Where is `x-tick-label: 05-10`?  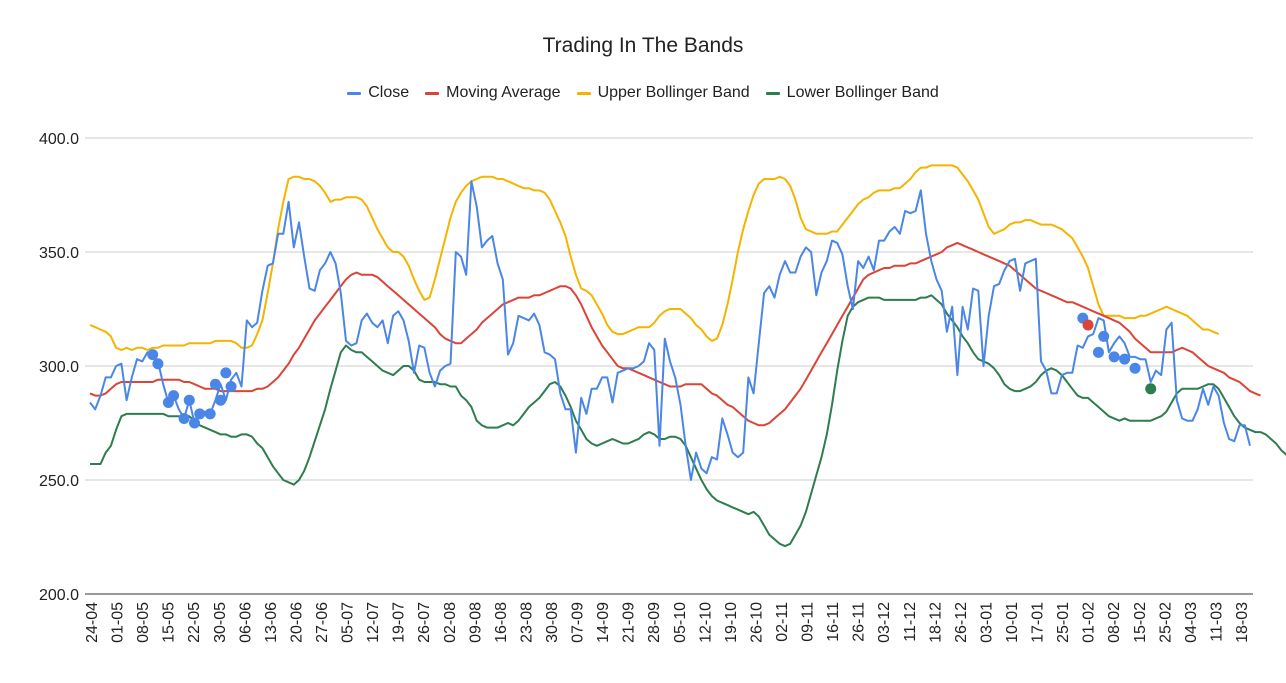 x-tick-label: 05-10 is located at coordinates (680, 622).